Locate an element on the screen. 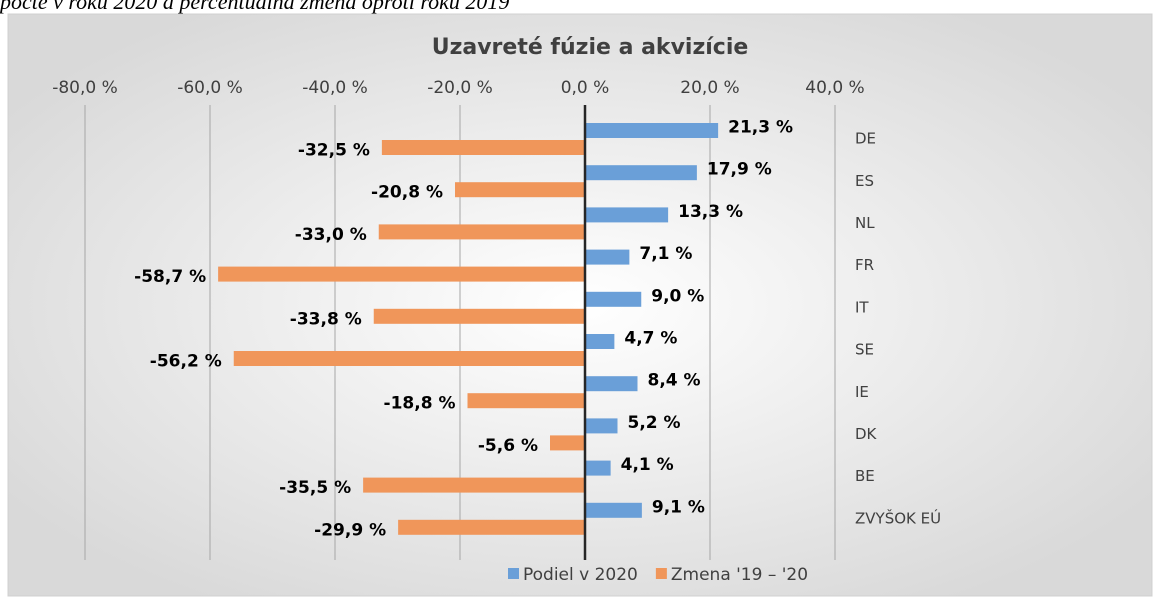 The height and width of the screenshot is (604, 1160). value-label: -32,5 % is located at coordinates (334, 151).